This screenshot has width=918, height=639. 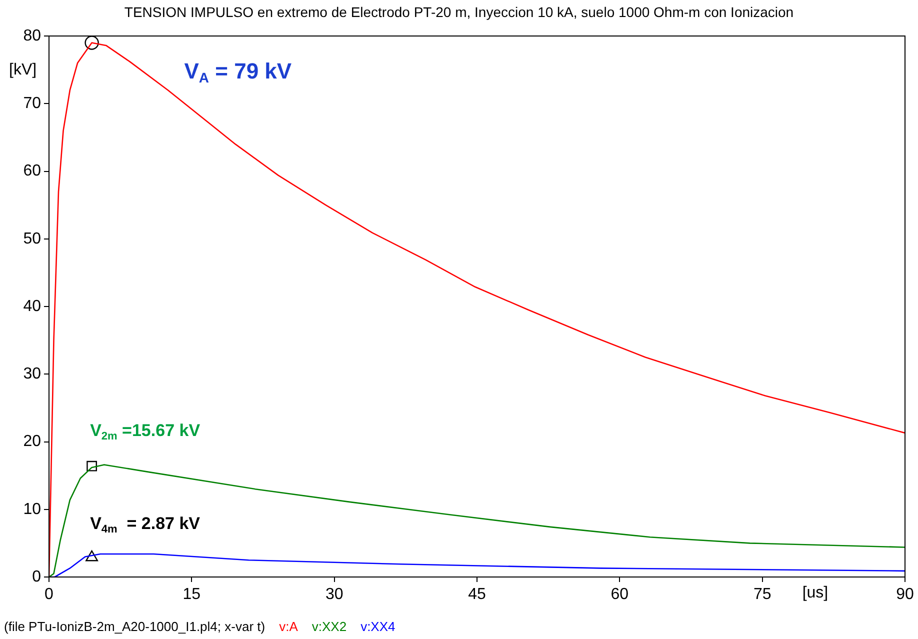 I want to click on text: (file PTu-IonizB-2m_A20-1000_I1.pl4; x-var t), so click(x=135, y=626).